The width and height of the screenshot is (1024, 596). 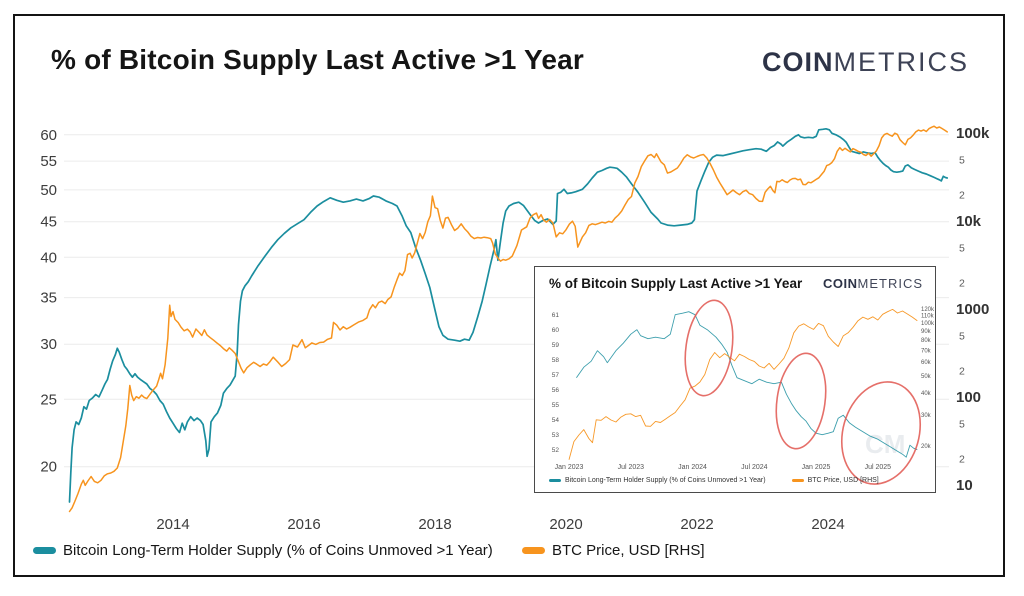 What do you see at coordinates (901, 62) in the screenshot?
I see `logo-metrics: METRICS` at bounding box center [901, 62].